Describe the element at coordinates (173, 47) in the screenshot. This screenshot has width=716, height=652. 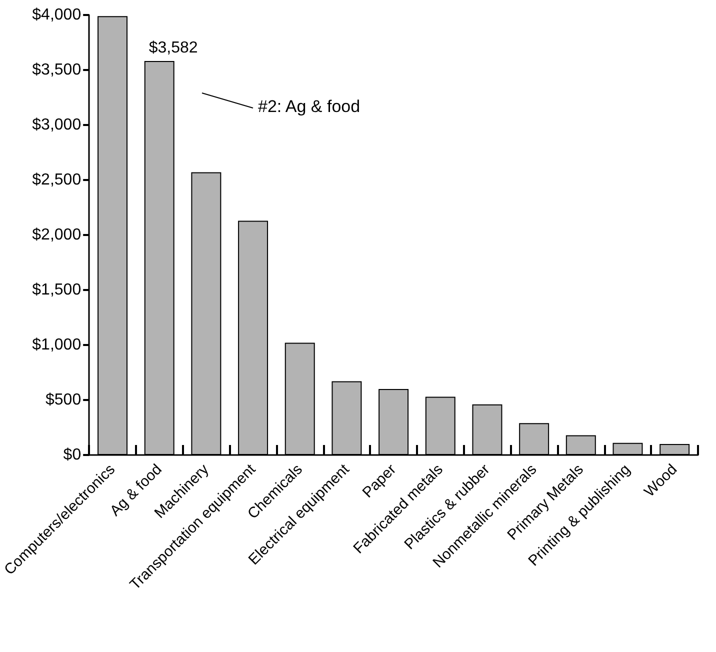
I see `data-label: $3,582` at that location.